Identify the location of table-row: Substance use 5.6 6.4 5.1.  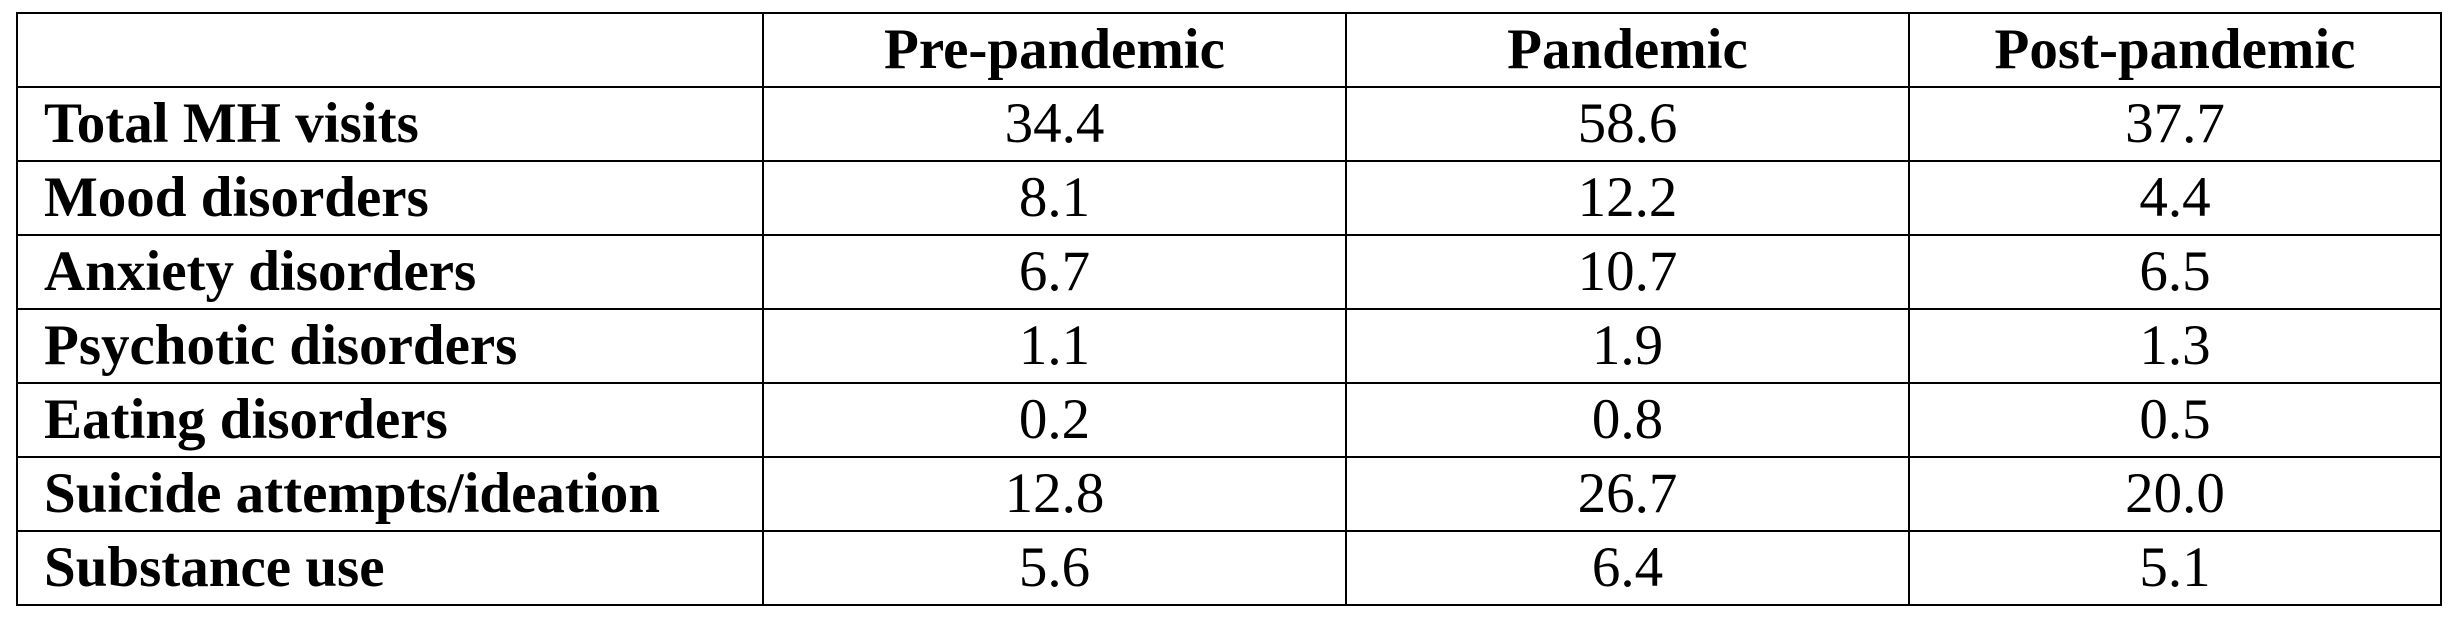
(1229, 568).